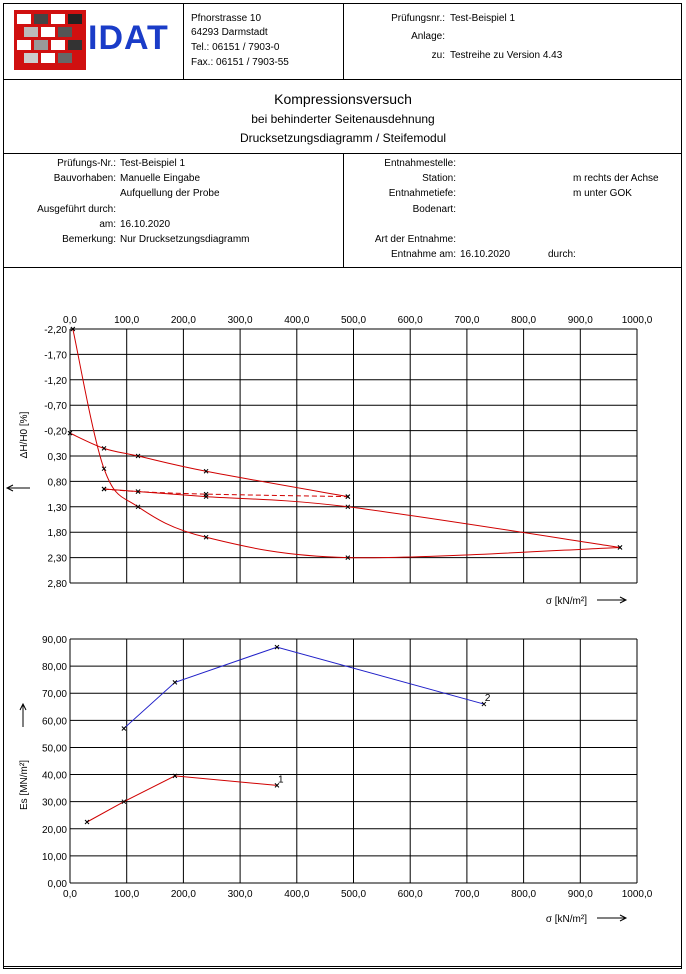 The width and height of the screenshot is (686, 974). I want to click on y-tick-label: 60,00, so click(54, 721).